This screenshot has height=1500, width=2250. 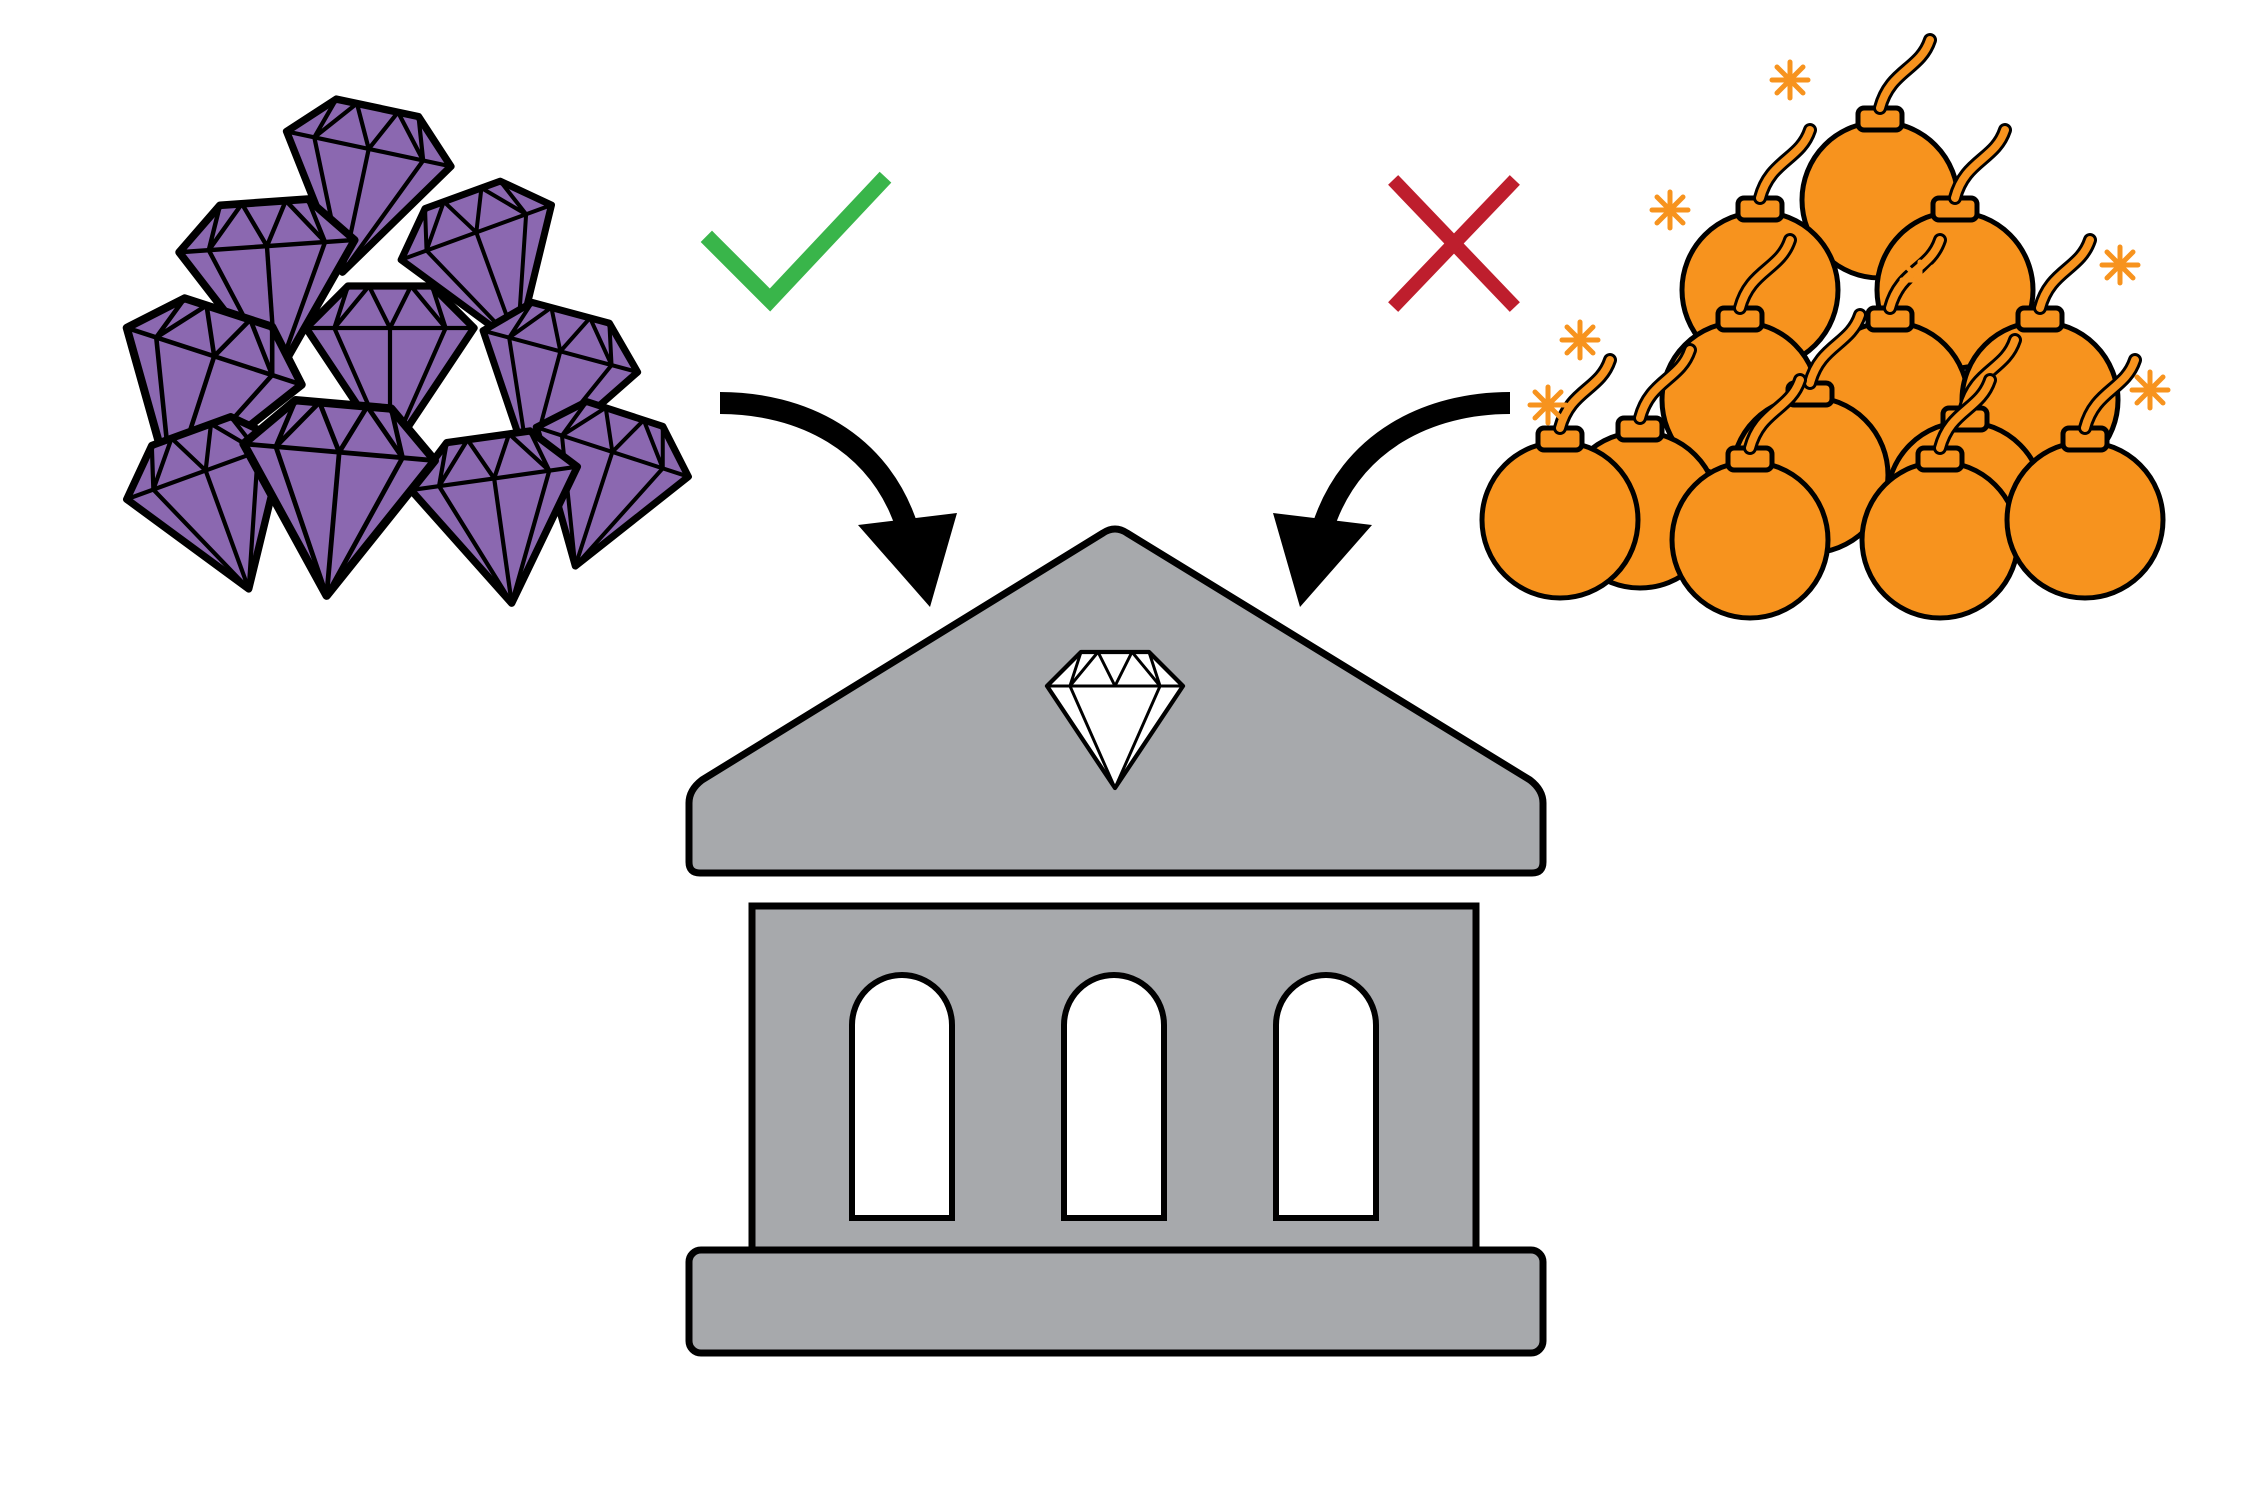 I want to click on diamond-emblem-icon, so click(x=1115, y=720).